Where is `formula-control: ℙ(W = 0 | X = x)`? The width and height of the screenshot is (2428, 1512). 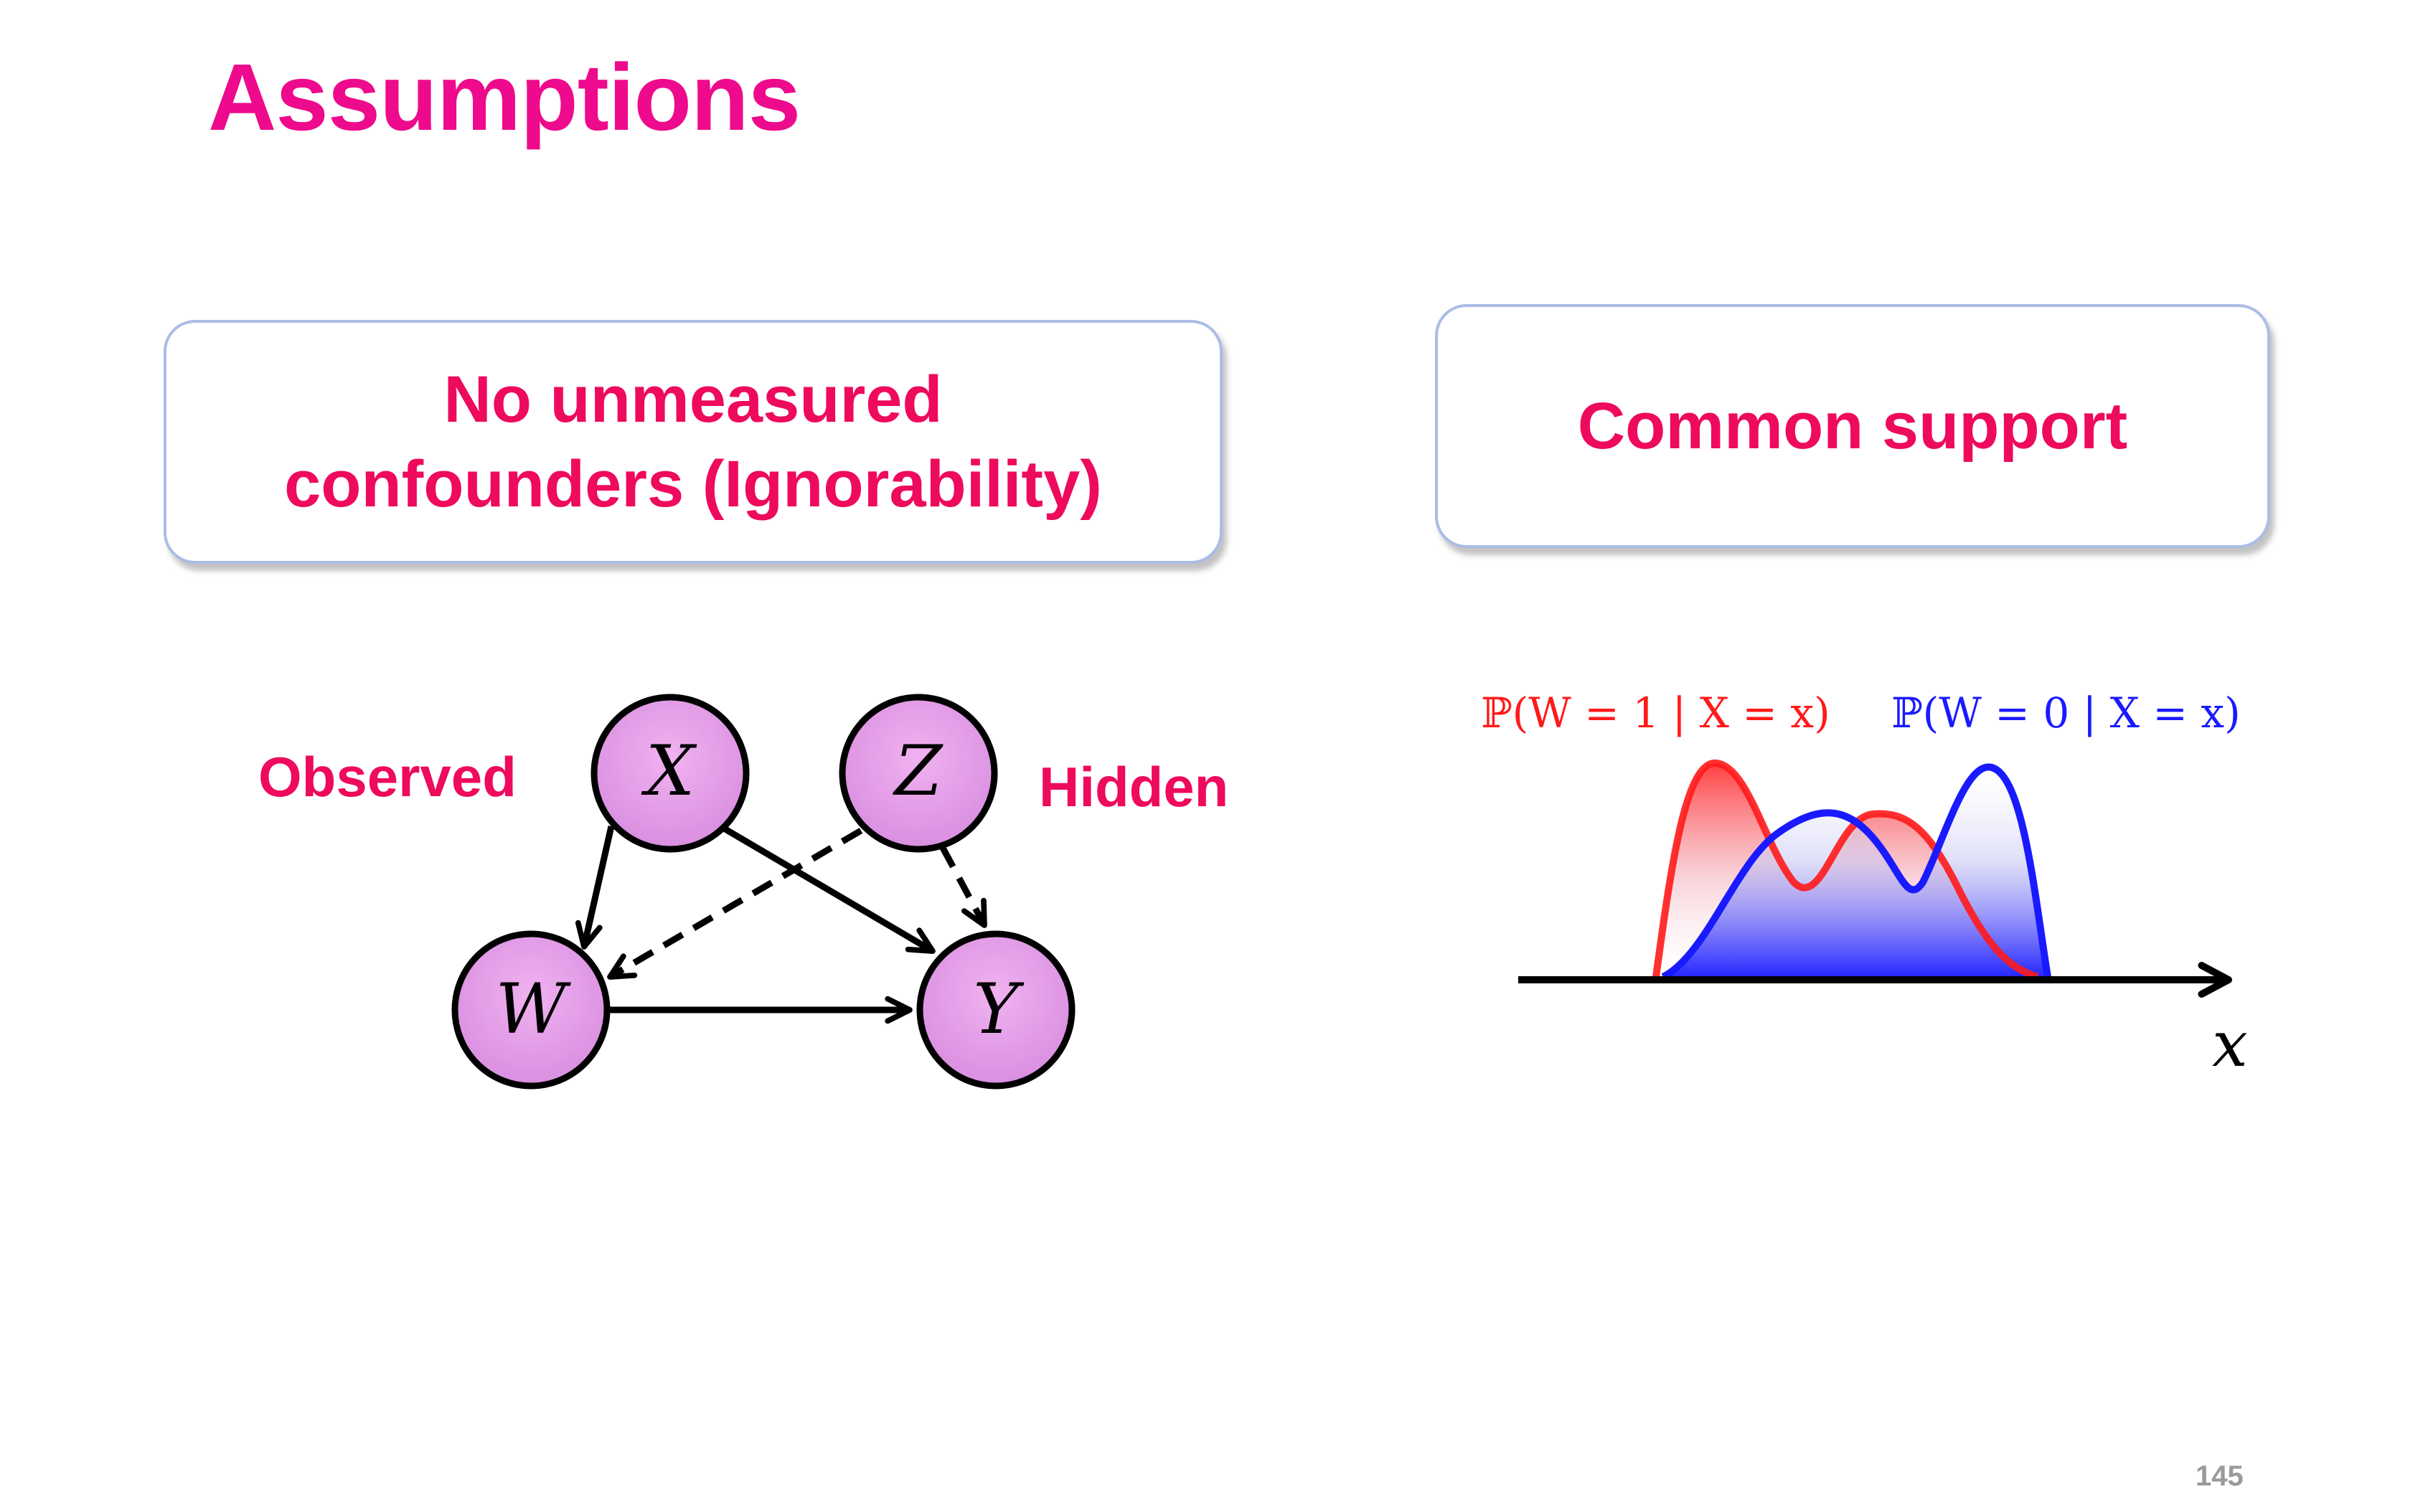
formula-control: ℙ(W = 0 | X = x) is located at coordinates (2066, 713).